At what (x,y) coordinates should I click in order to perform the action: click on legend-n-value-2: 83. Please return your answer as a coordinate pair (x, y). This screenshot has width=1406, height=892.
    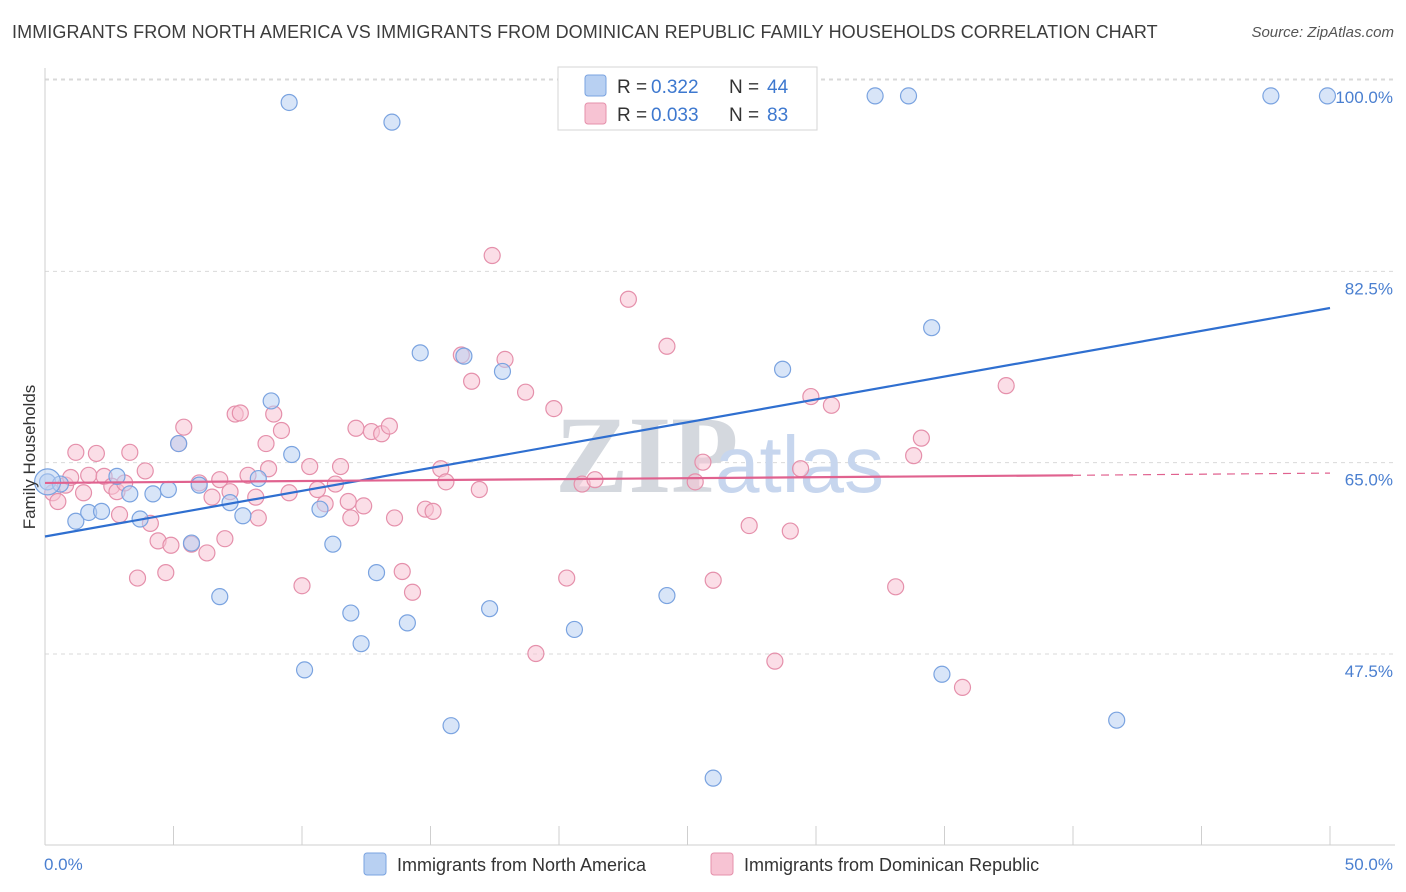
    Looking at the image, I should click on (777, 115).